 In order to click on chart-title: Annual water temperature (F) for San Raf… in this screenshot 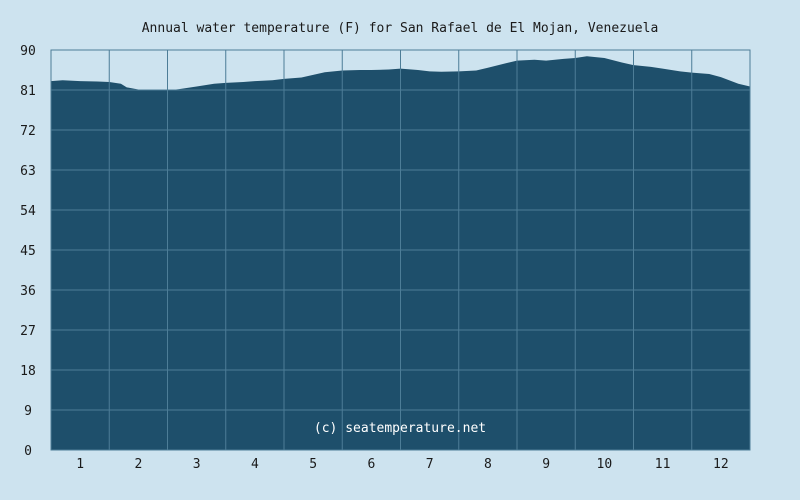, I will do `click(400, 28)`.